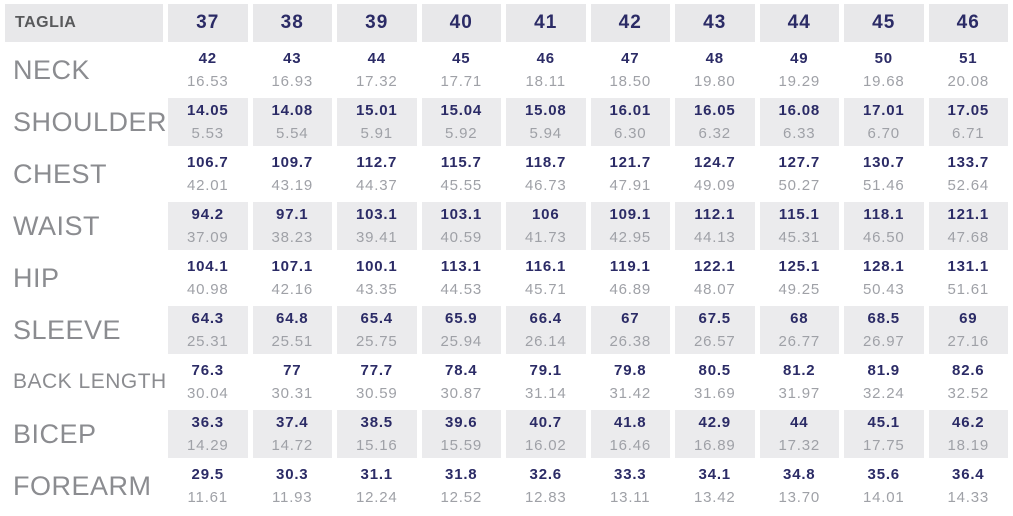 The image size is (1013, 516). What do you see at coordinates (968, 185) in the screenshot?
I see `inch-value: 52.64` at bounding box center [968, 185].